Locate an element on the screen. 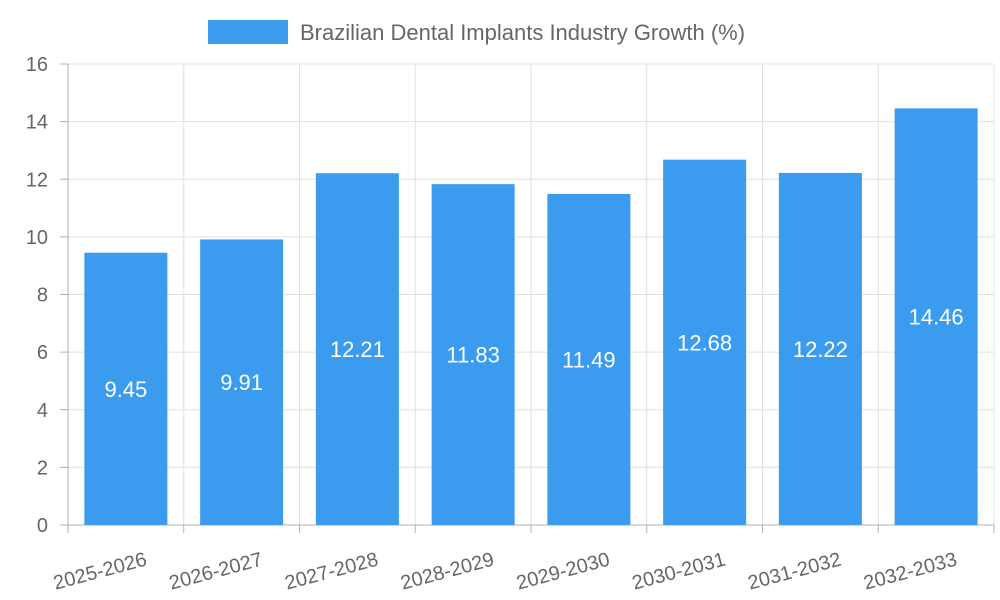 This screenshot has width=1000, height=600. bar-2027-2028 is located at coordinates (357, 349).